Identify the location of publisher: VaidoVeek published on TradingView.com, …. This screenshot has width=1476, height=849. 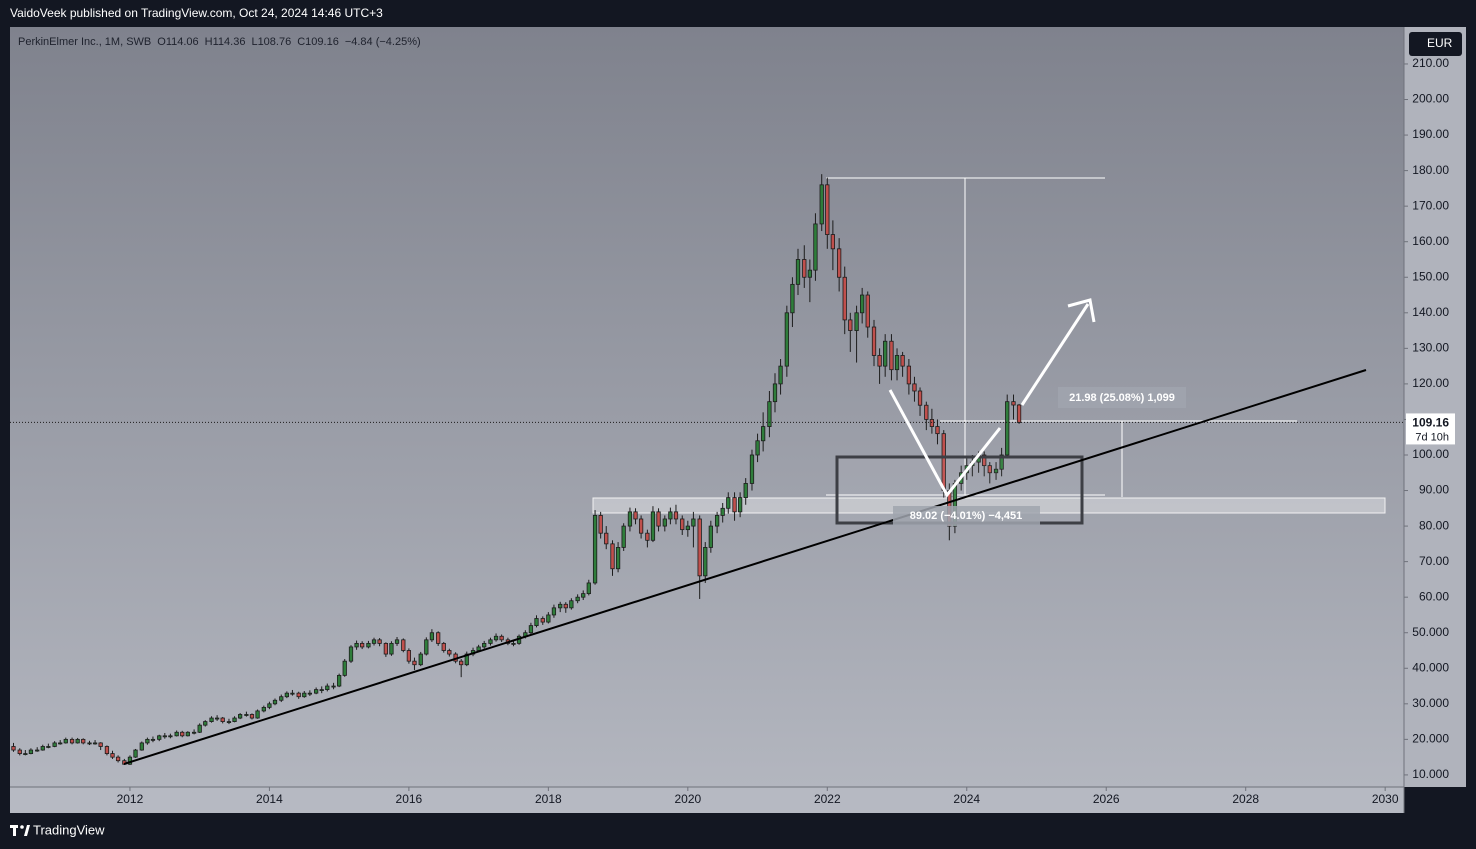
(196, 13).